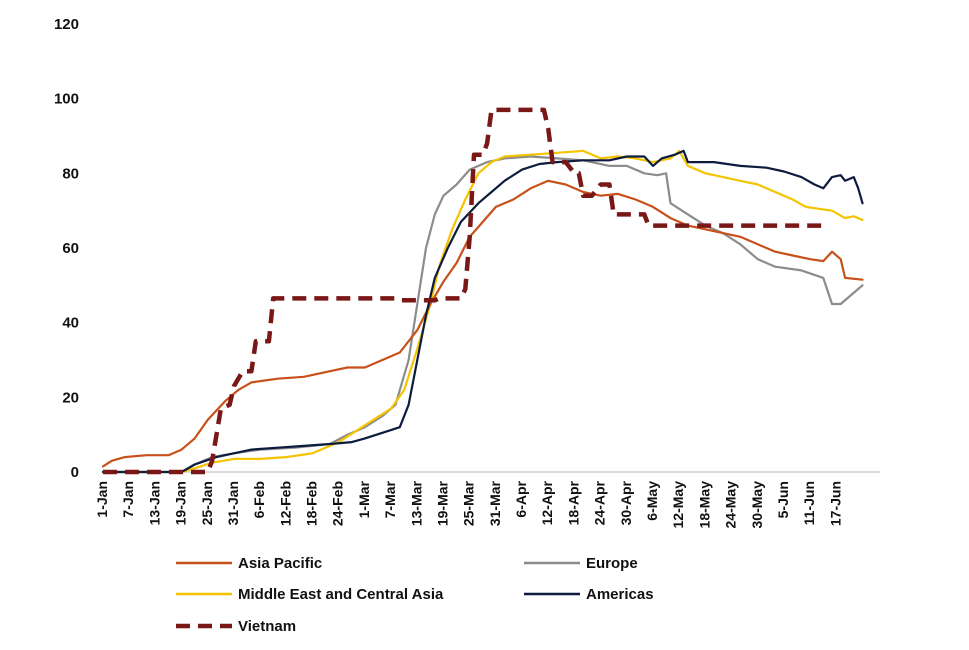 The width and height of the screenshot is (969, 650). What do you see at coordinates (70, 248) in the screenshot?
I see `y-tick-label: 60` at bounding box center [70, 248].